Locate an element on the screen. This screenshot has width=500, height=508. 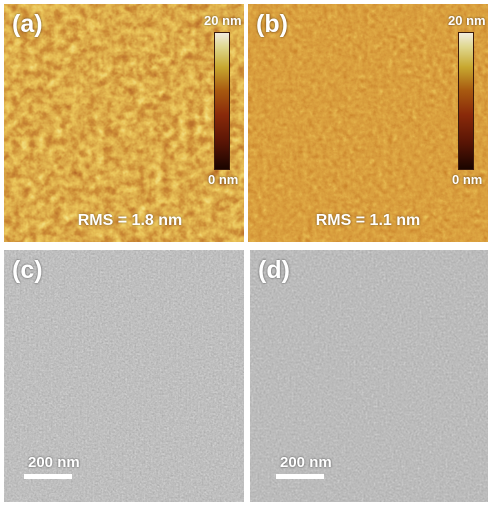
scalebar-label-c: 200 nm is located at coordinates (54, 462).